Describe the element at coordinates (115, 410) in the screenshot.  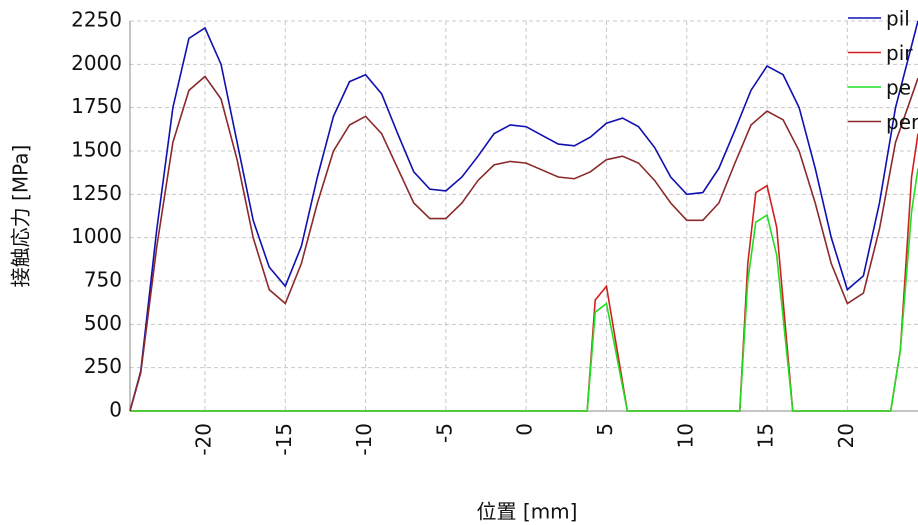
I see `y-tick-label: 0` at that location.